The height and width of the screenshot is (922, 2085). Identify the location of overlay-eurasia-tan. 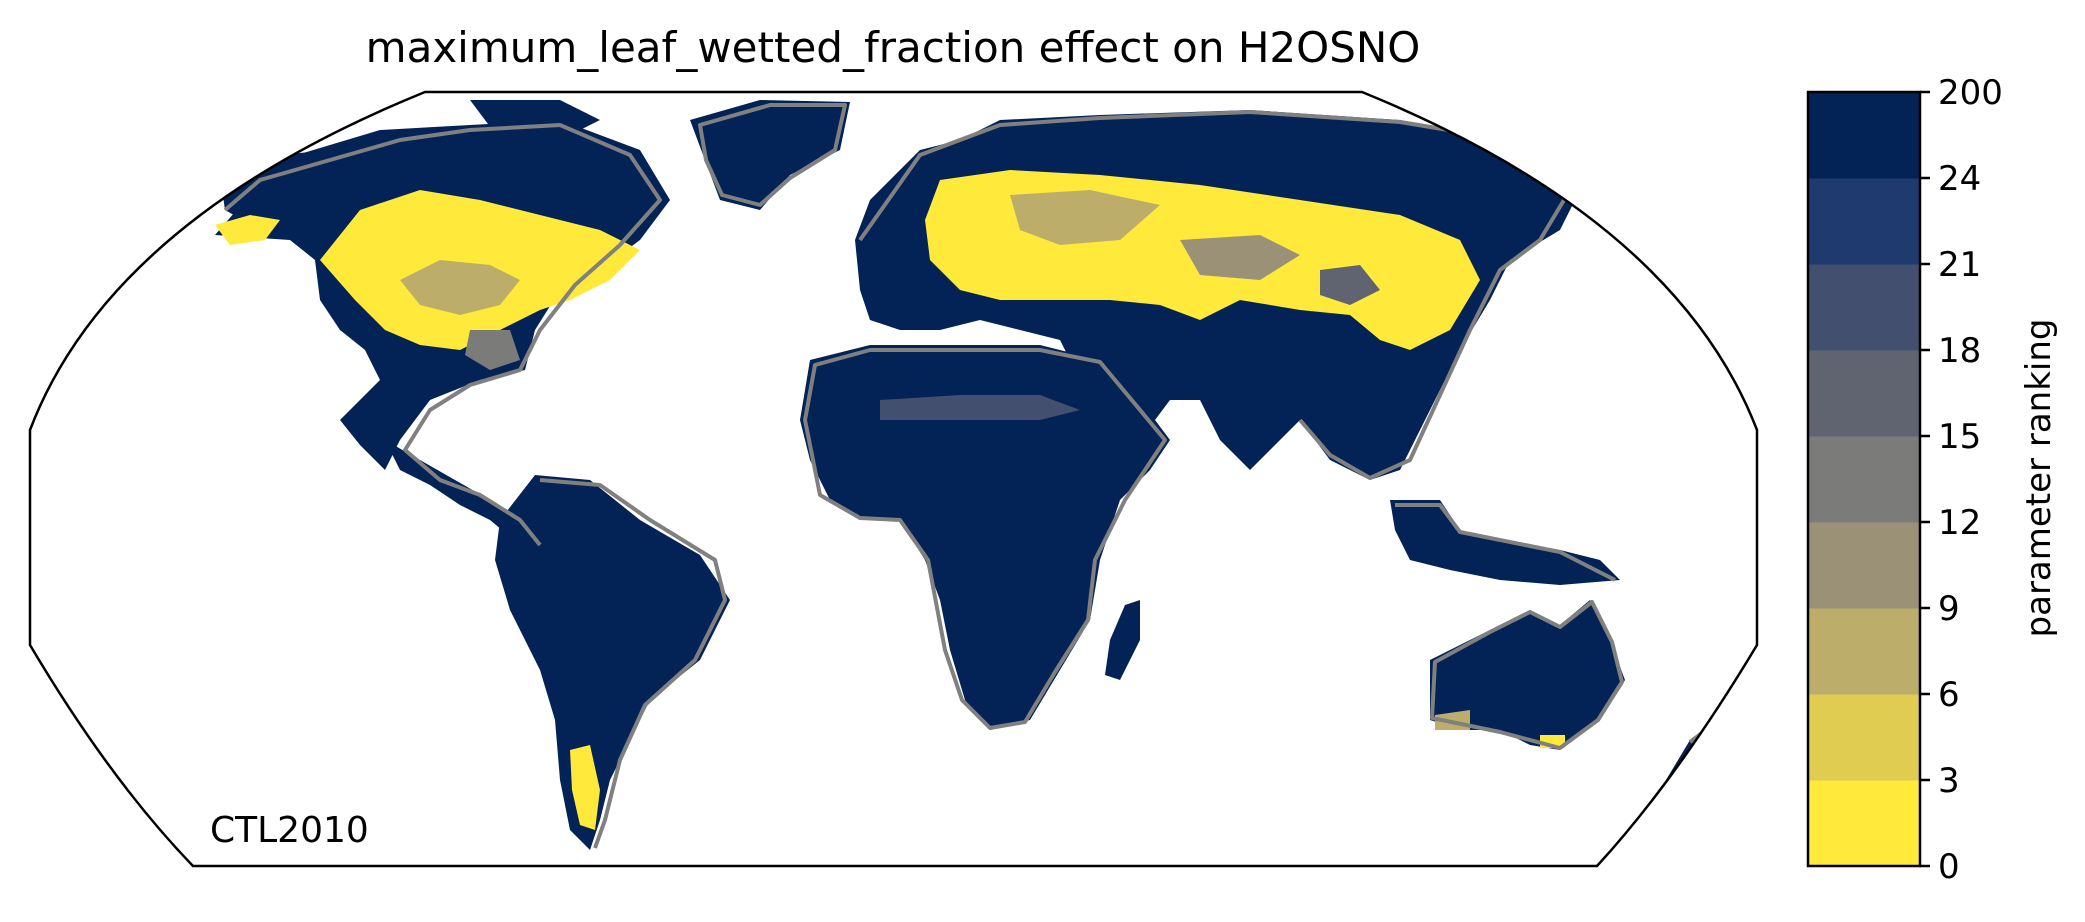
(1085, 217).